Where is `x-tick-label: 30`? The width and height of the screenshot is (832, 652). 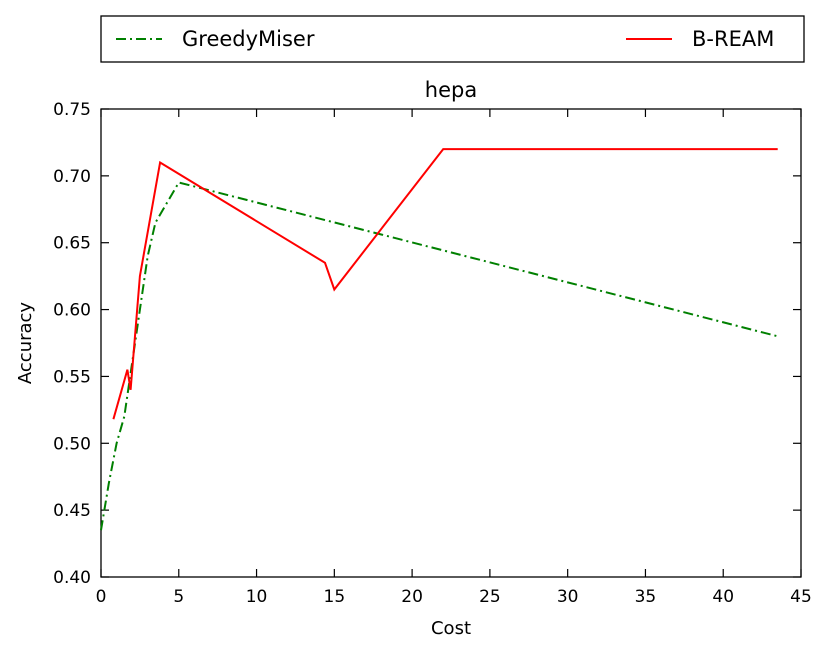 x-tick-label: 30 is located at coordinates (568, 597).